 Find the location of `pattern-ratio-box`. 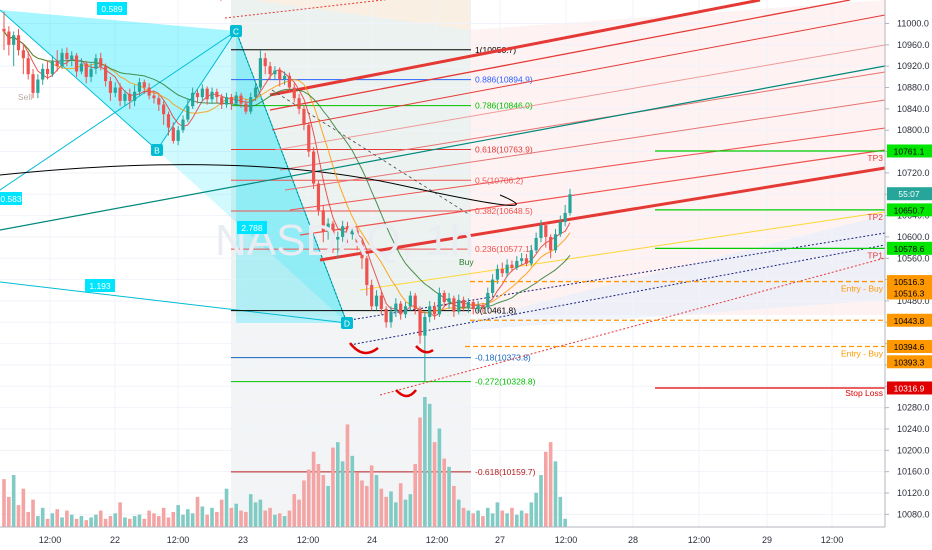

pattern-ratio-box is located at coordinates (112, 8).